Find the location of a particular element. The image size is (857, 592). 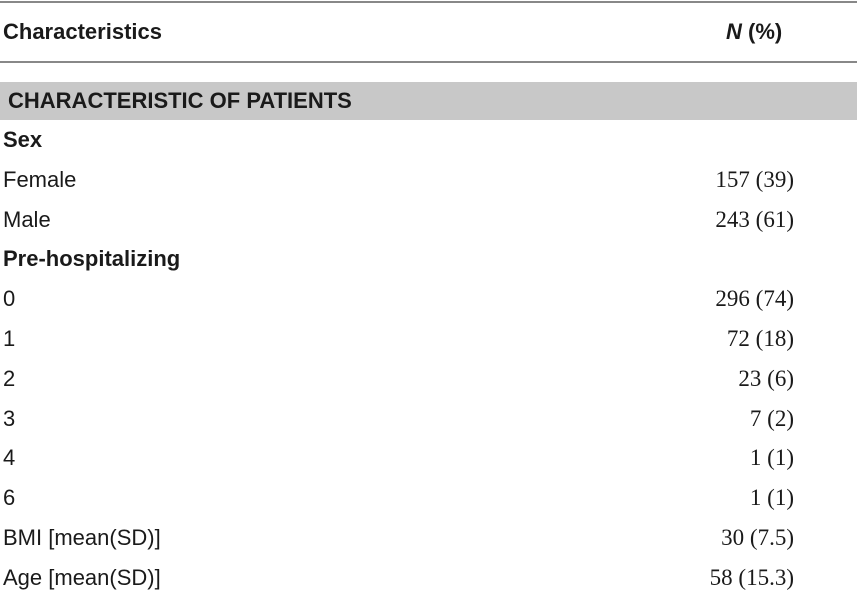

section-title: CHARACTERISTIC OF PATIENTS is located at coordinates (180, 100).